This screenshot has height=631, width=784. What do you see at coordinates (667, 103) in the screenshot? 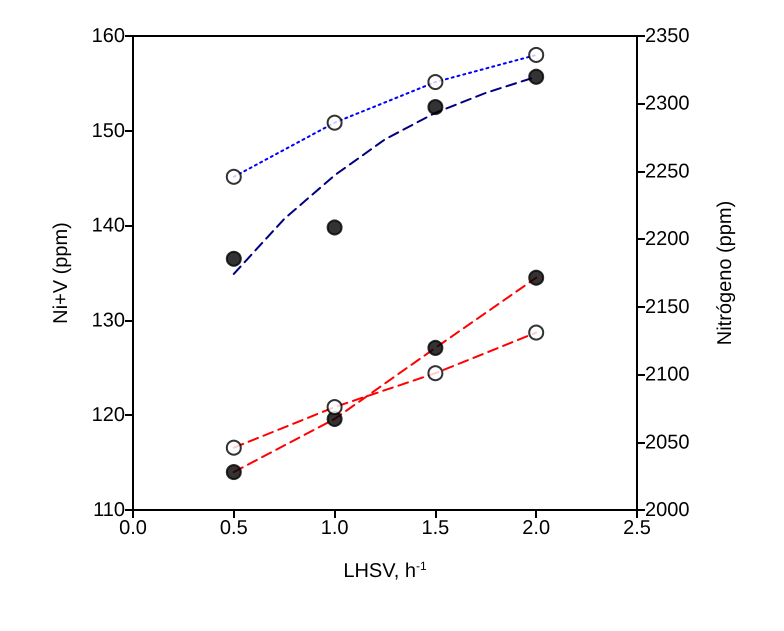
I see `y2-tick-label: 2300` at bounding box center [667, 103].